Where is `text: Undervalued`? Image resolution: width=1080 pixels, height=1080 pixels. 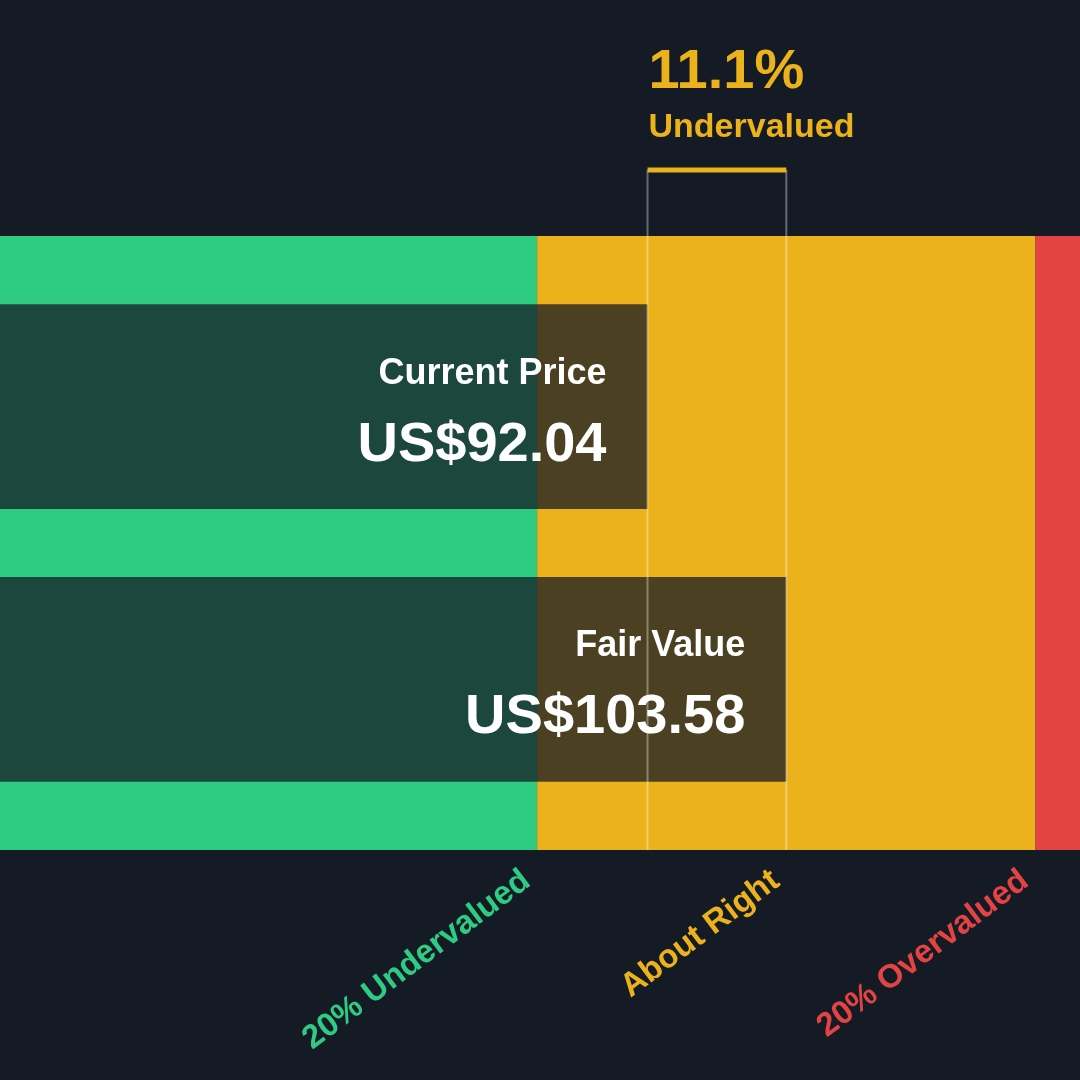 text: Undervalued is located at coordinates (751, 125).